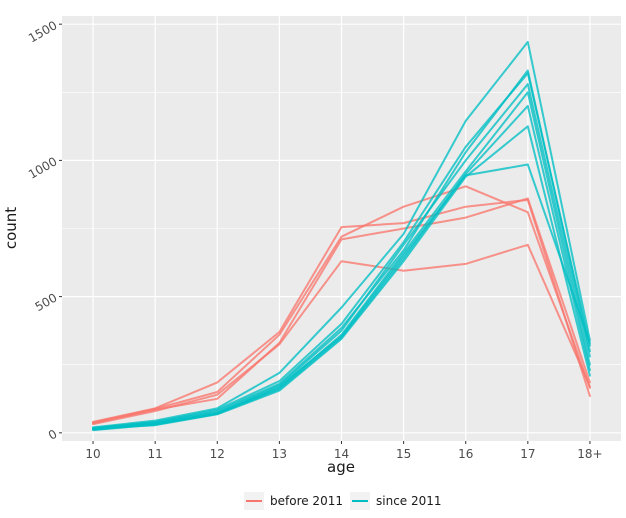 This screenshot has width=626, height=518. I want to click on y-axis-title: count, so click(11, 228).